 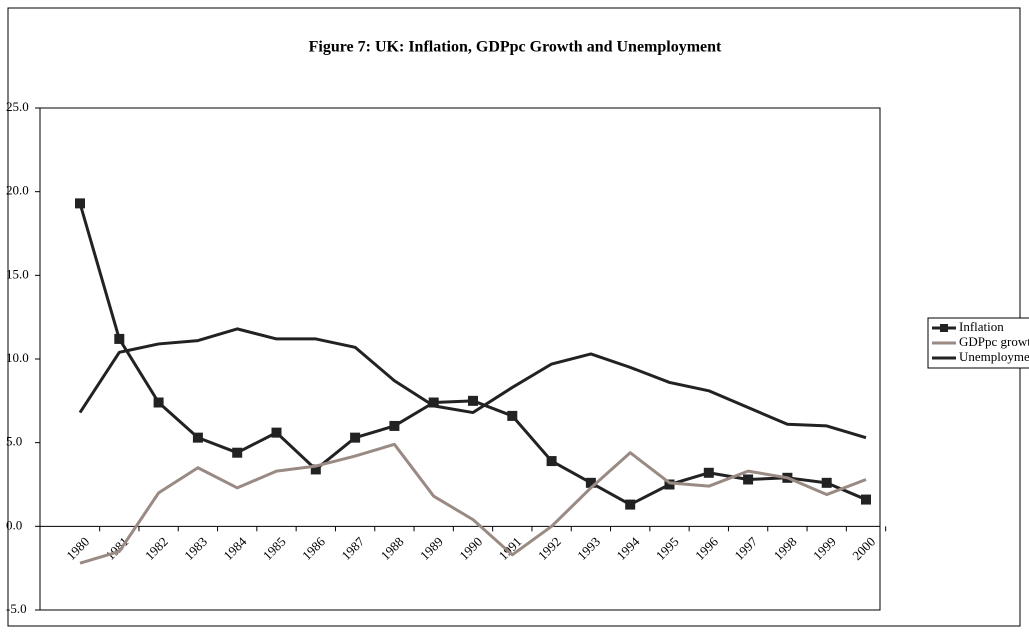 I want to click on y-tick-label: 15.0, so click(x=17, y=273).